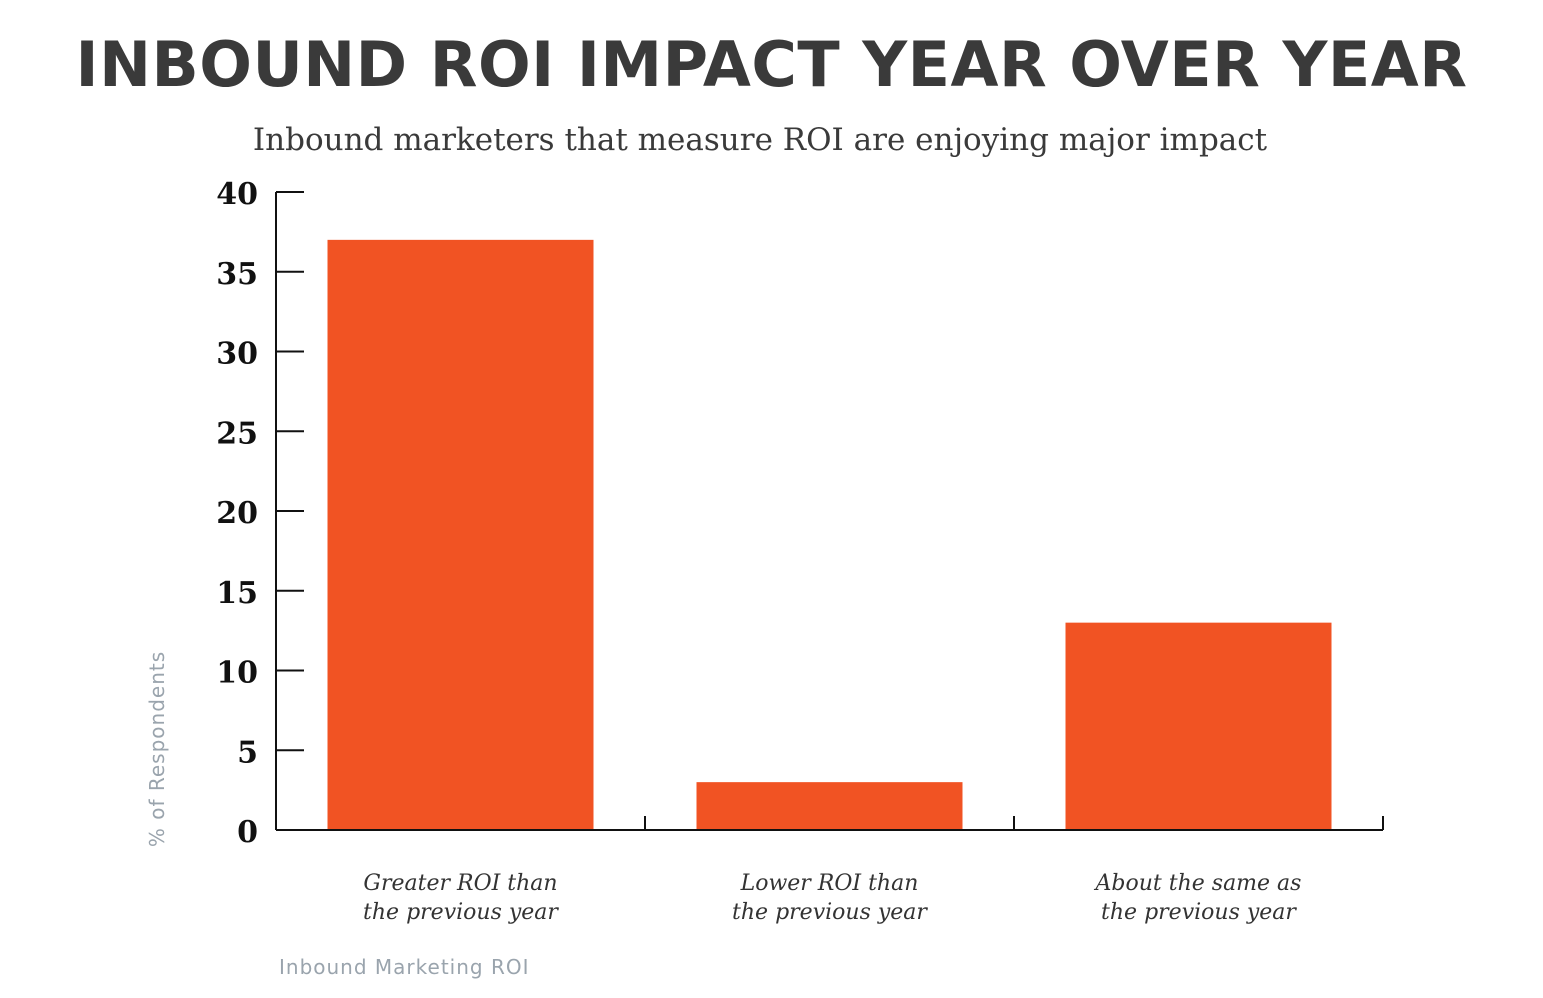 The width and height of the screenshot is (1543, 998). I want to click on y-tick-label-15: 15, so click(237, 593).